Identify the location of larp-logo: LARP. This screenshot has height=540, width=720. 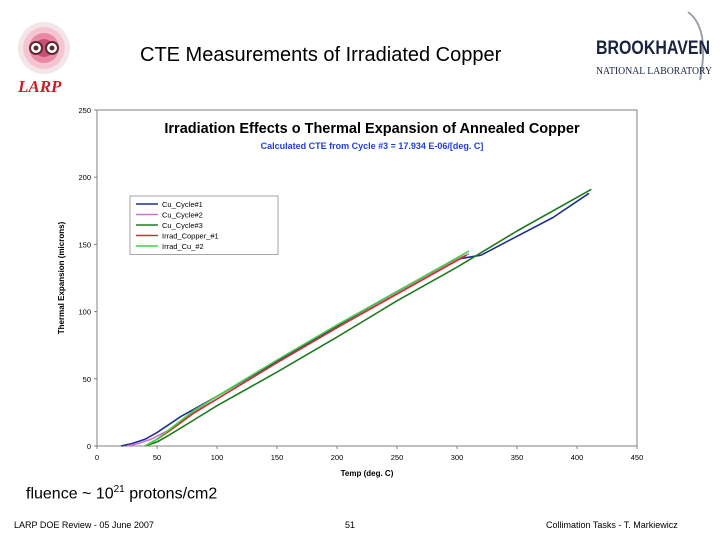
(45, 55).